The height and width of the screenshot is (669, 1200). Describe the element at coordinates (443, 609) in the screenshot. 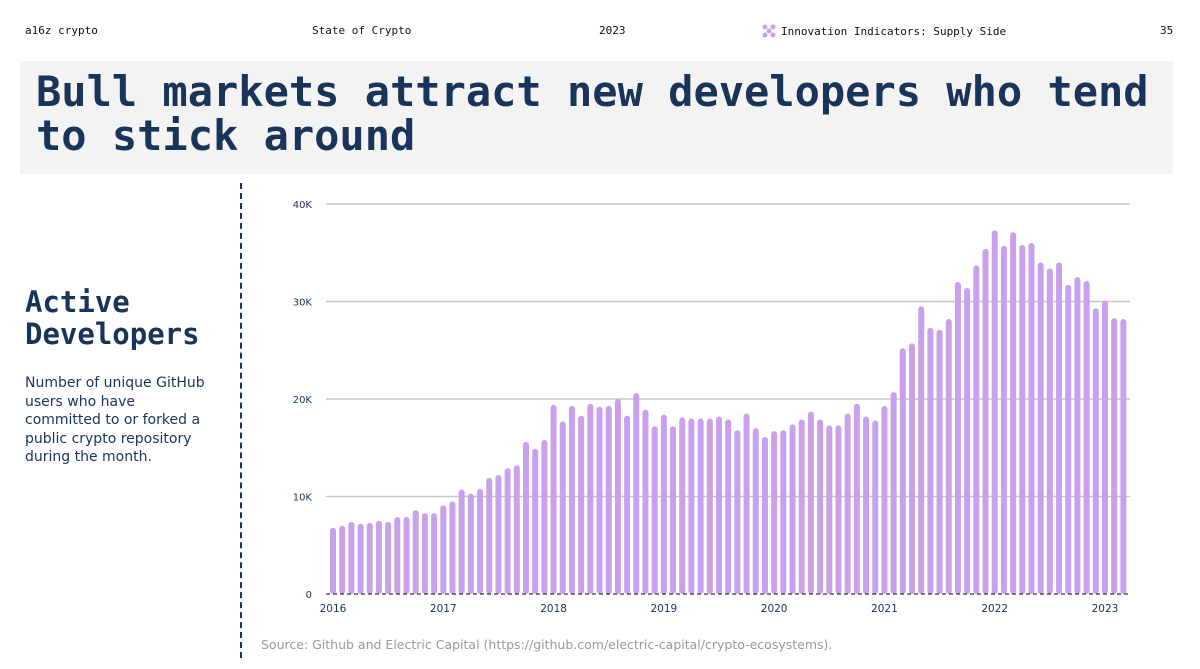

I see `x-tick-label: 2017` at that location.